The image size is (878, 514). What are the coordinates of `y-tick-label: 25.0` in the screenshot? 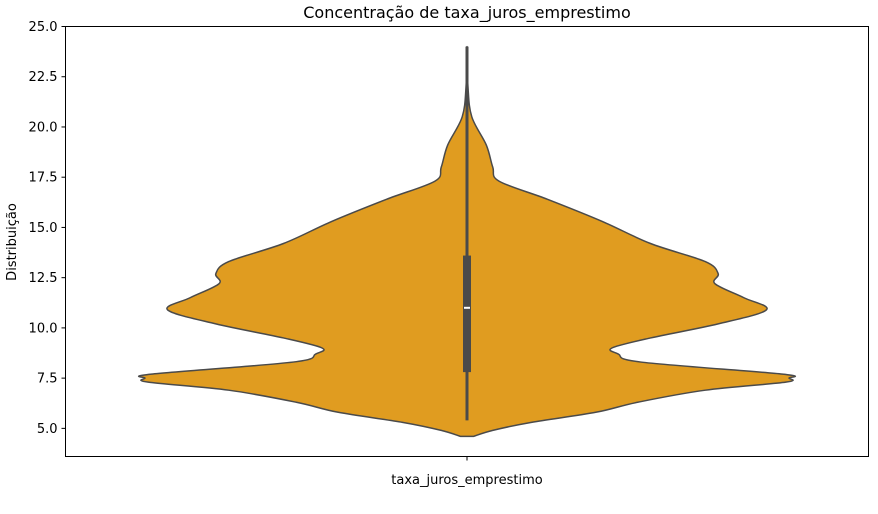 It's located at (43, 27).